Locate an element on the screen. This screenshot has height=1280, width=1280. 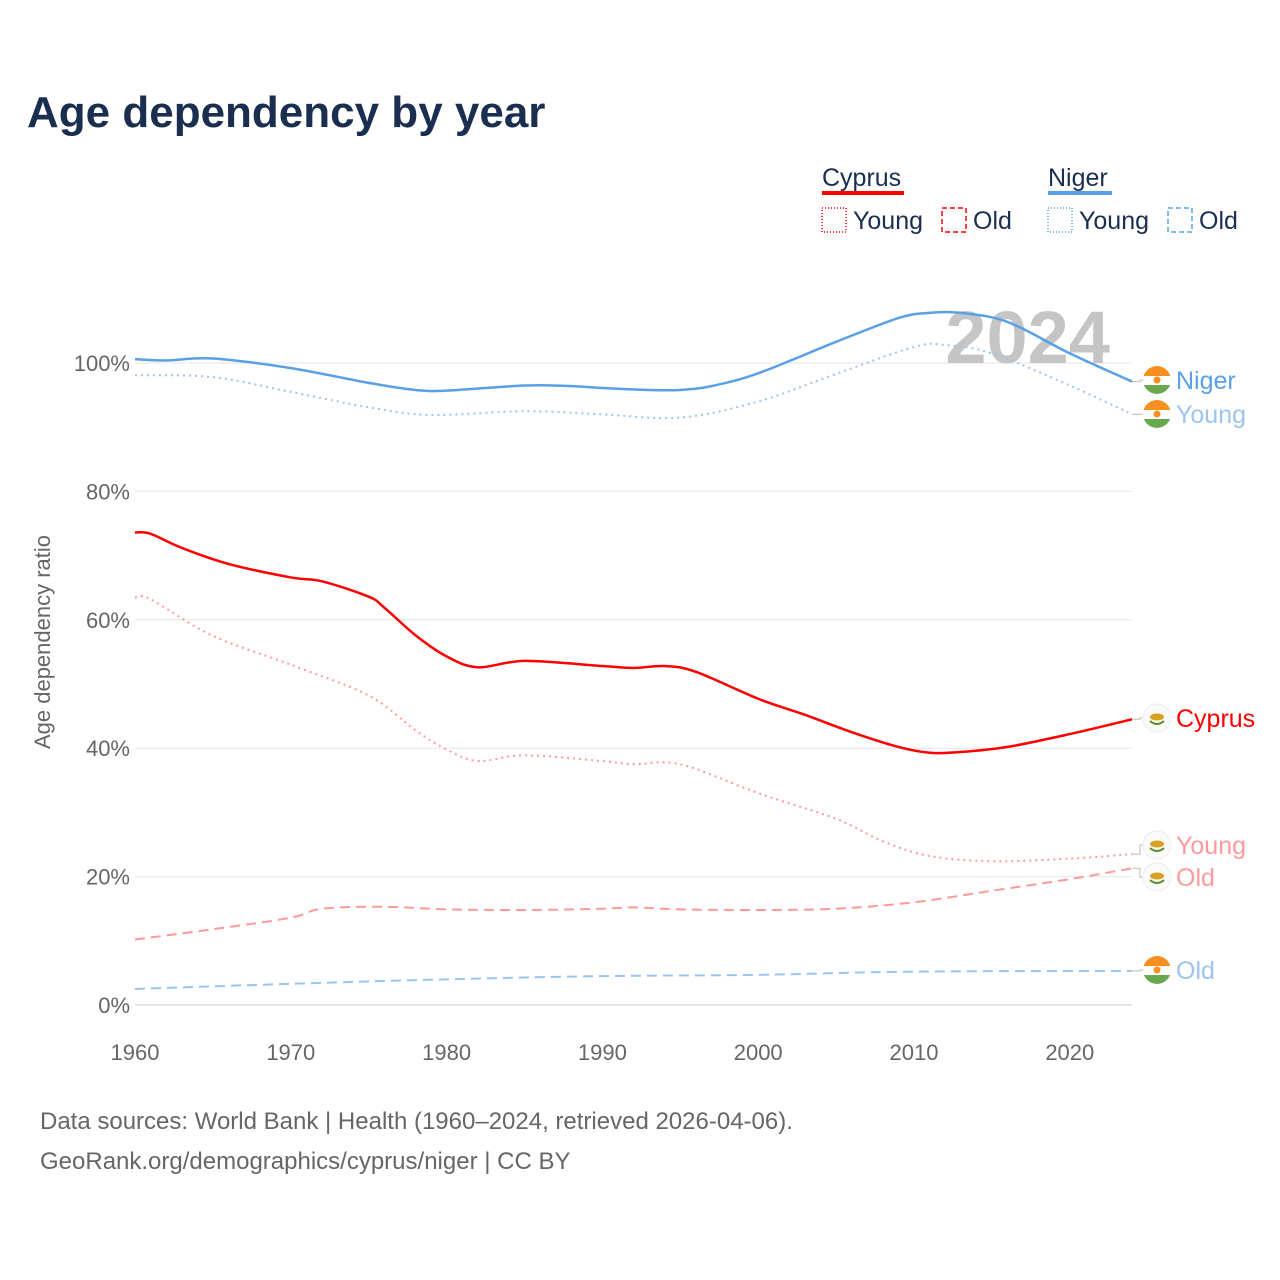
x-tick-label: 1980 is located at coordinates (446, 1052).